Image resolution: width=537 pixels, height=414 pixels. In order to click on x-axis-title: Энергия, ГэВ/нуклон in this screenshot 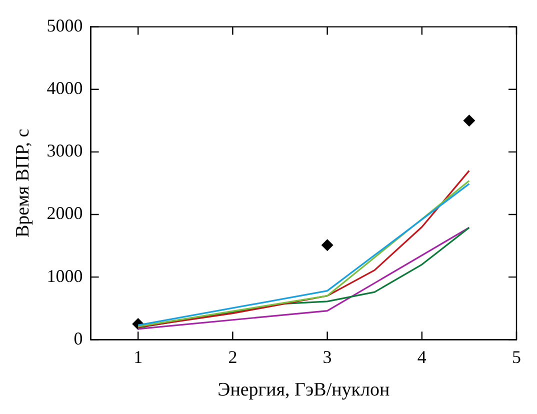, I will do `click(304, 390)`.